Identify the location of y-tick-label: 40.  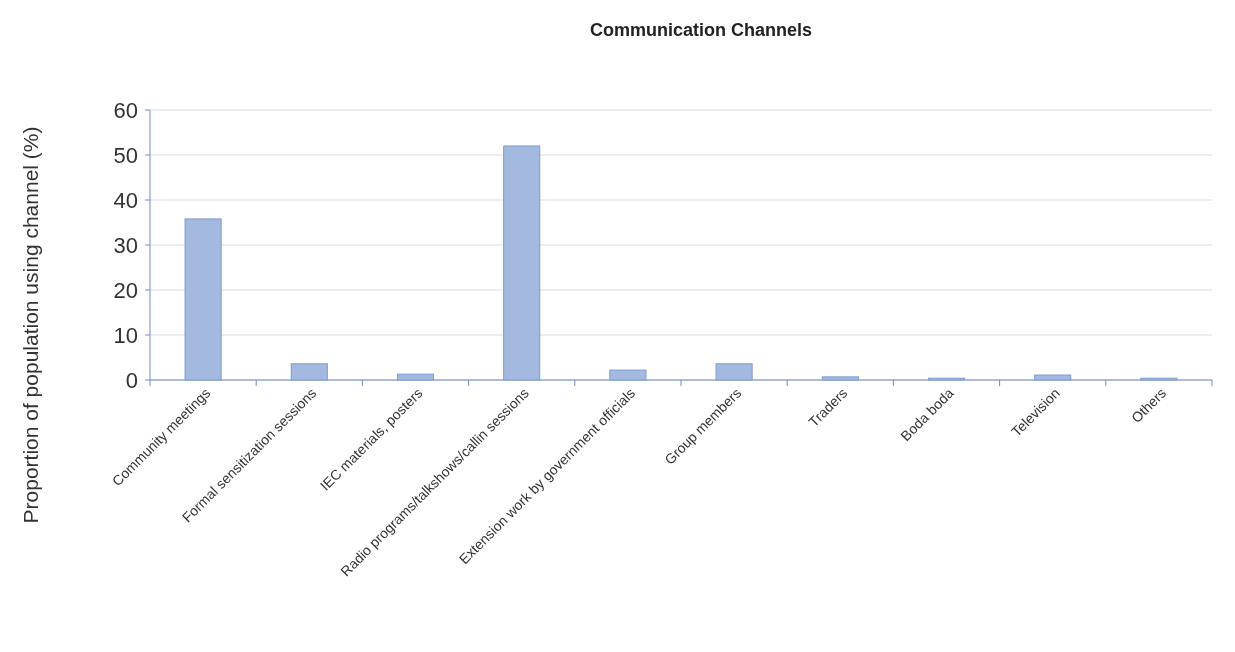
(125, 200).